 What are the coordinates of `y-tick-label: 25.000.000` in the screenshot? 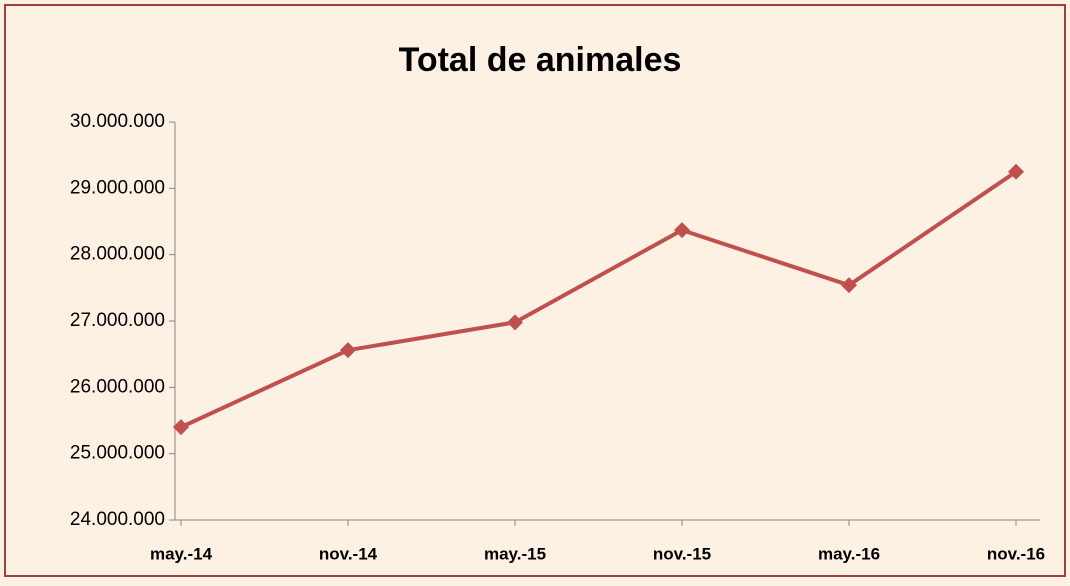 It's located at (117, 453).